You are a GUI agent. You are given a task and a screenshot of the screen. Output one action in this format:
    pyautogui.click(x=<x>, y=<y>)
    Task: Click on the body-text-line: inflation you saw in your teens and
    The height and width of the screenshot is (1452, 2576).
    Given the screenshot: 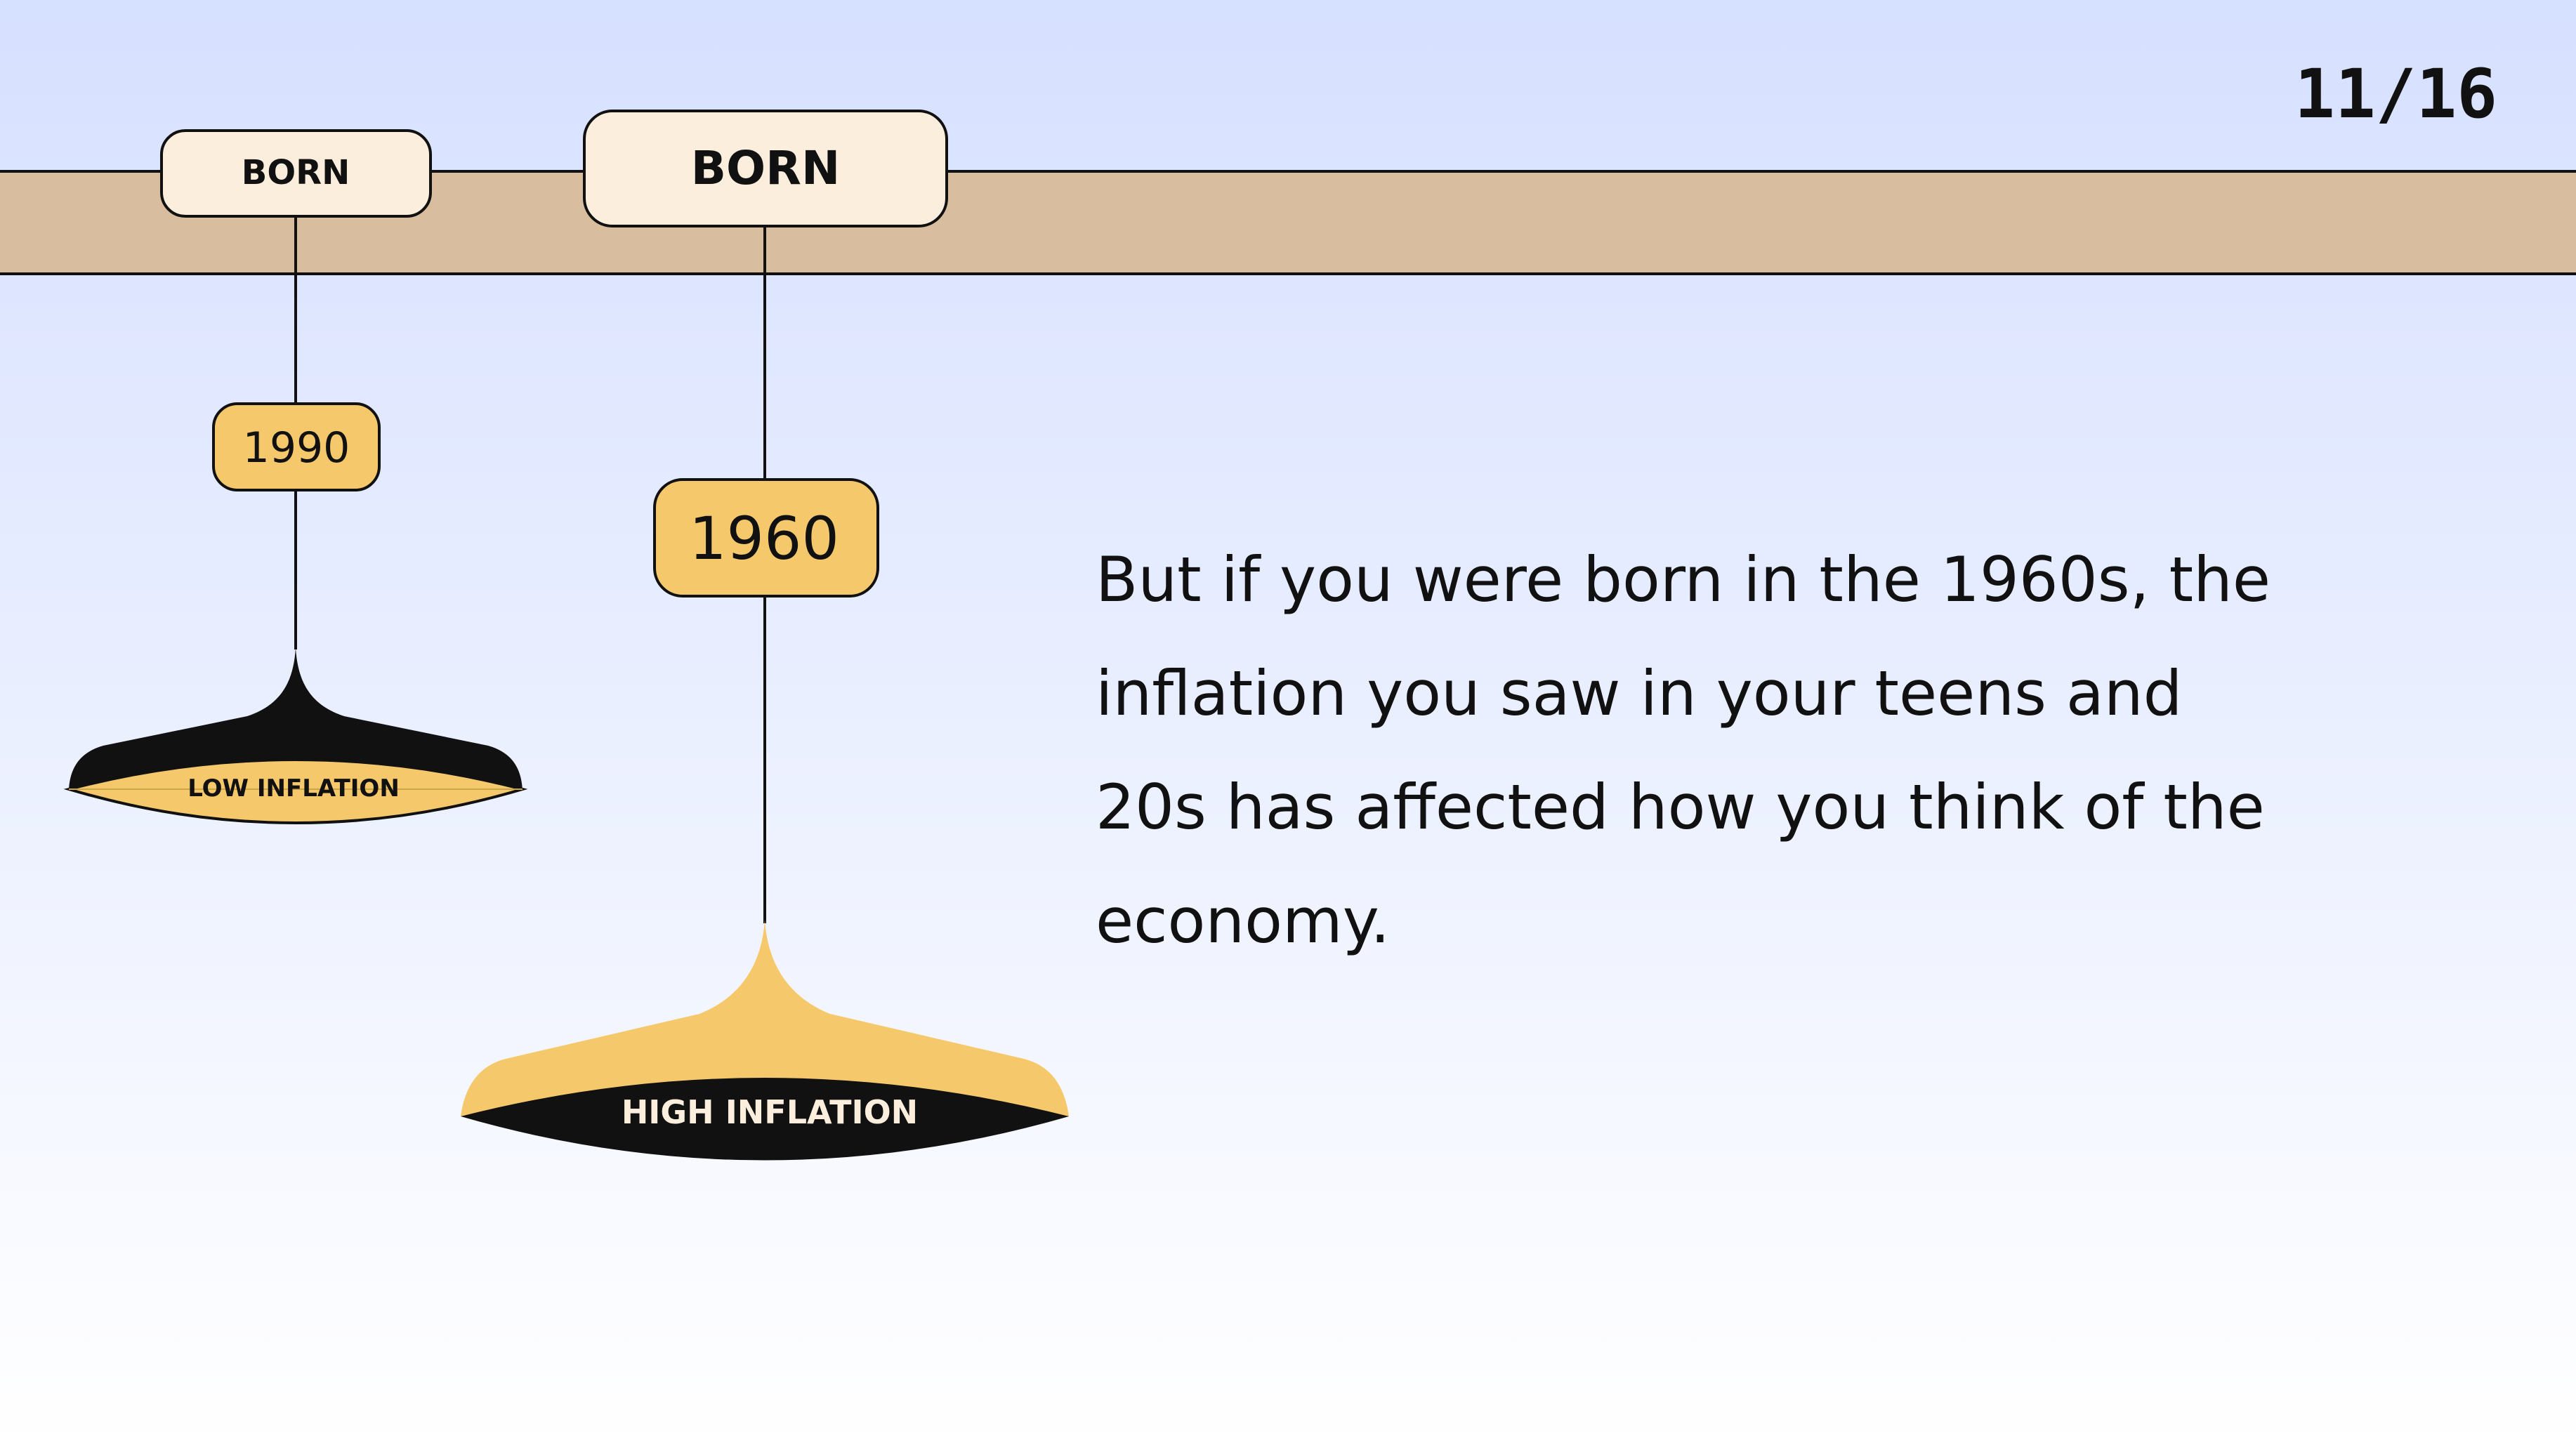 What is the action you would take?
    pyautogui.click(x=1639, y=693)
    